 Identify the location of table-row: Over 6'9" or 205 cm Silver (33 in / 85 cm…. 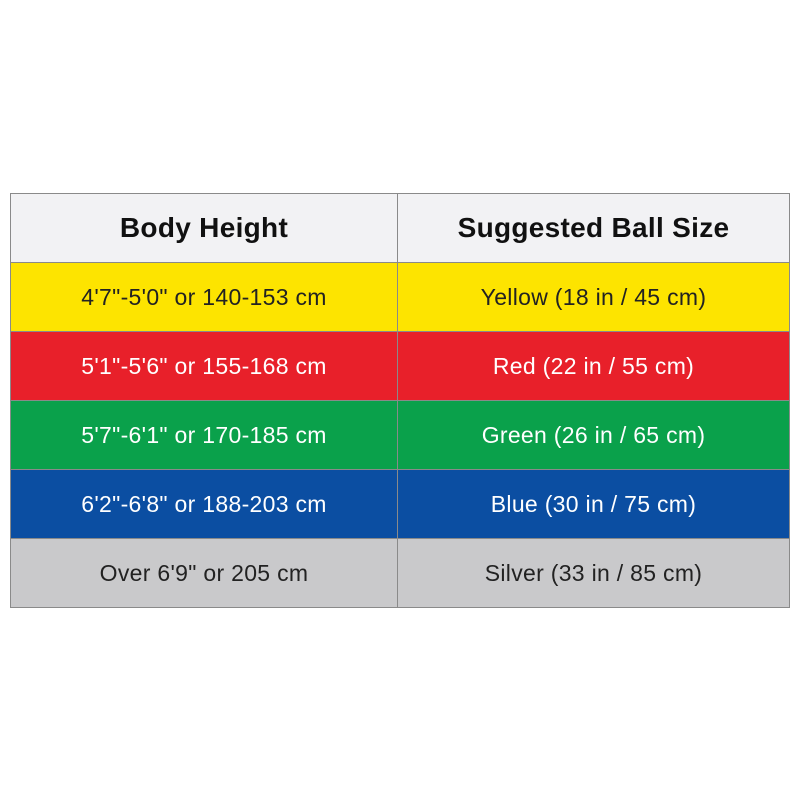
(400, 573).